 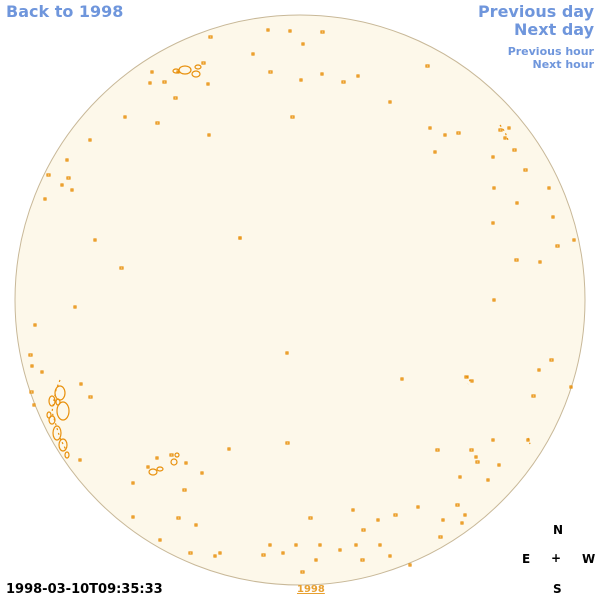 What do you see at coordinates (556, 558) in the screenshot?
I see `compass-center: +` at bounding box center [556, 558].